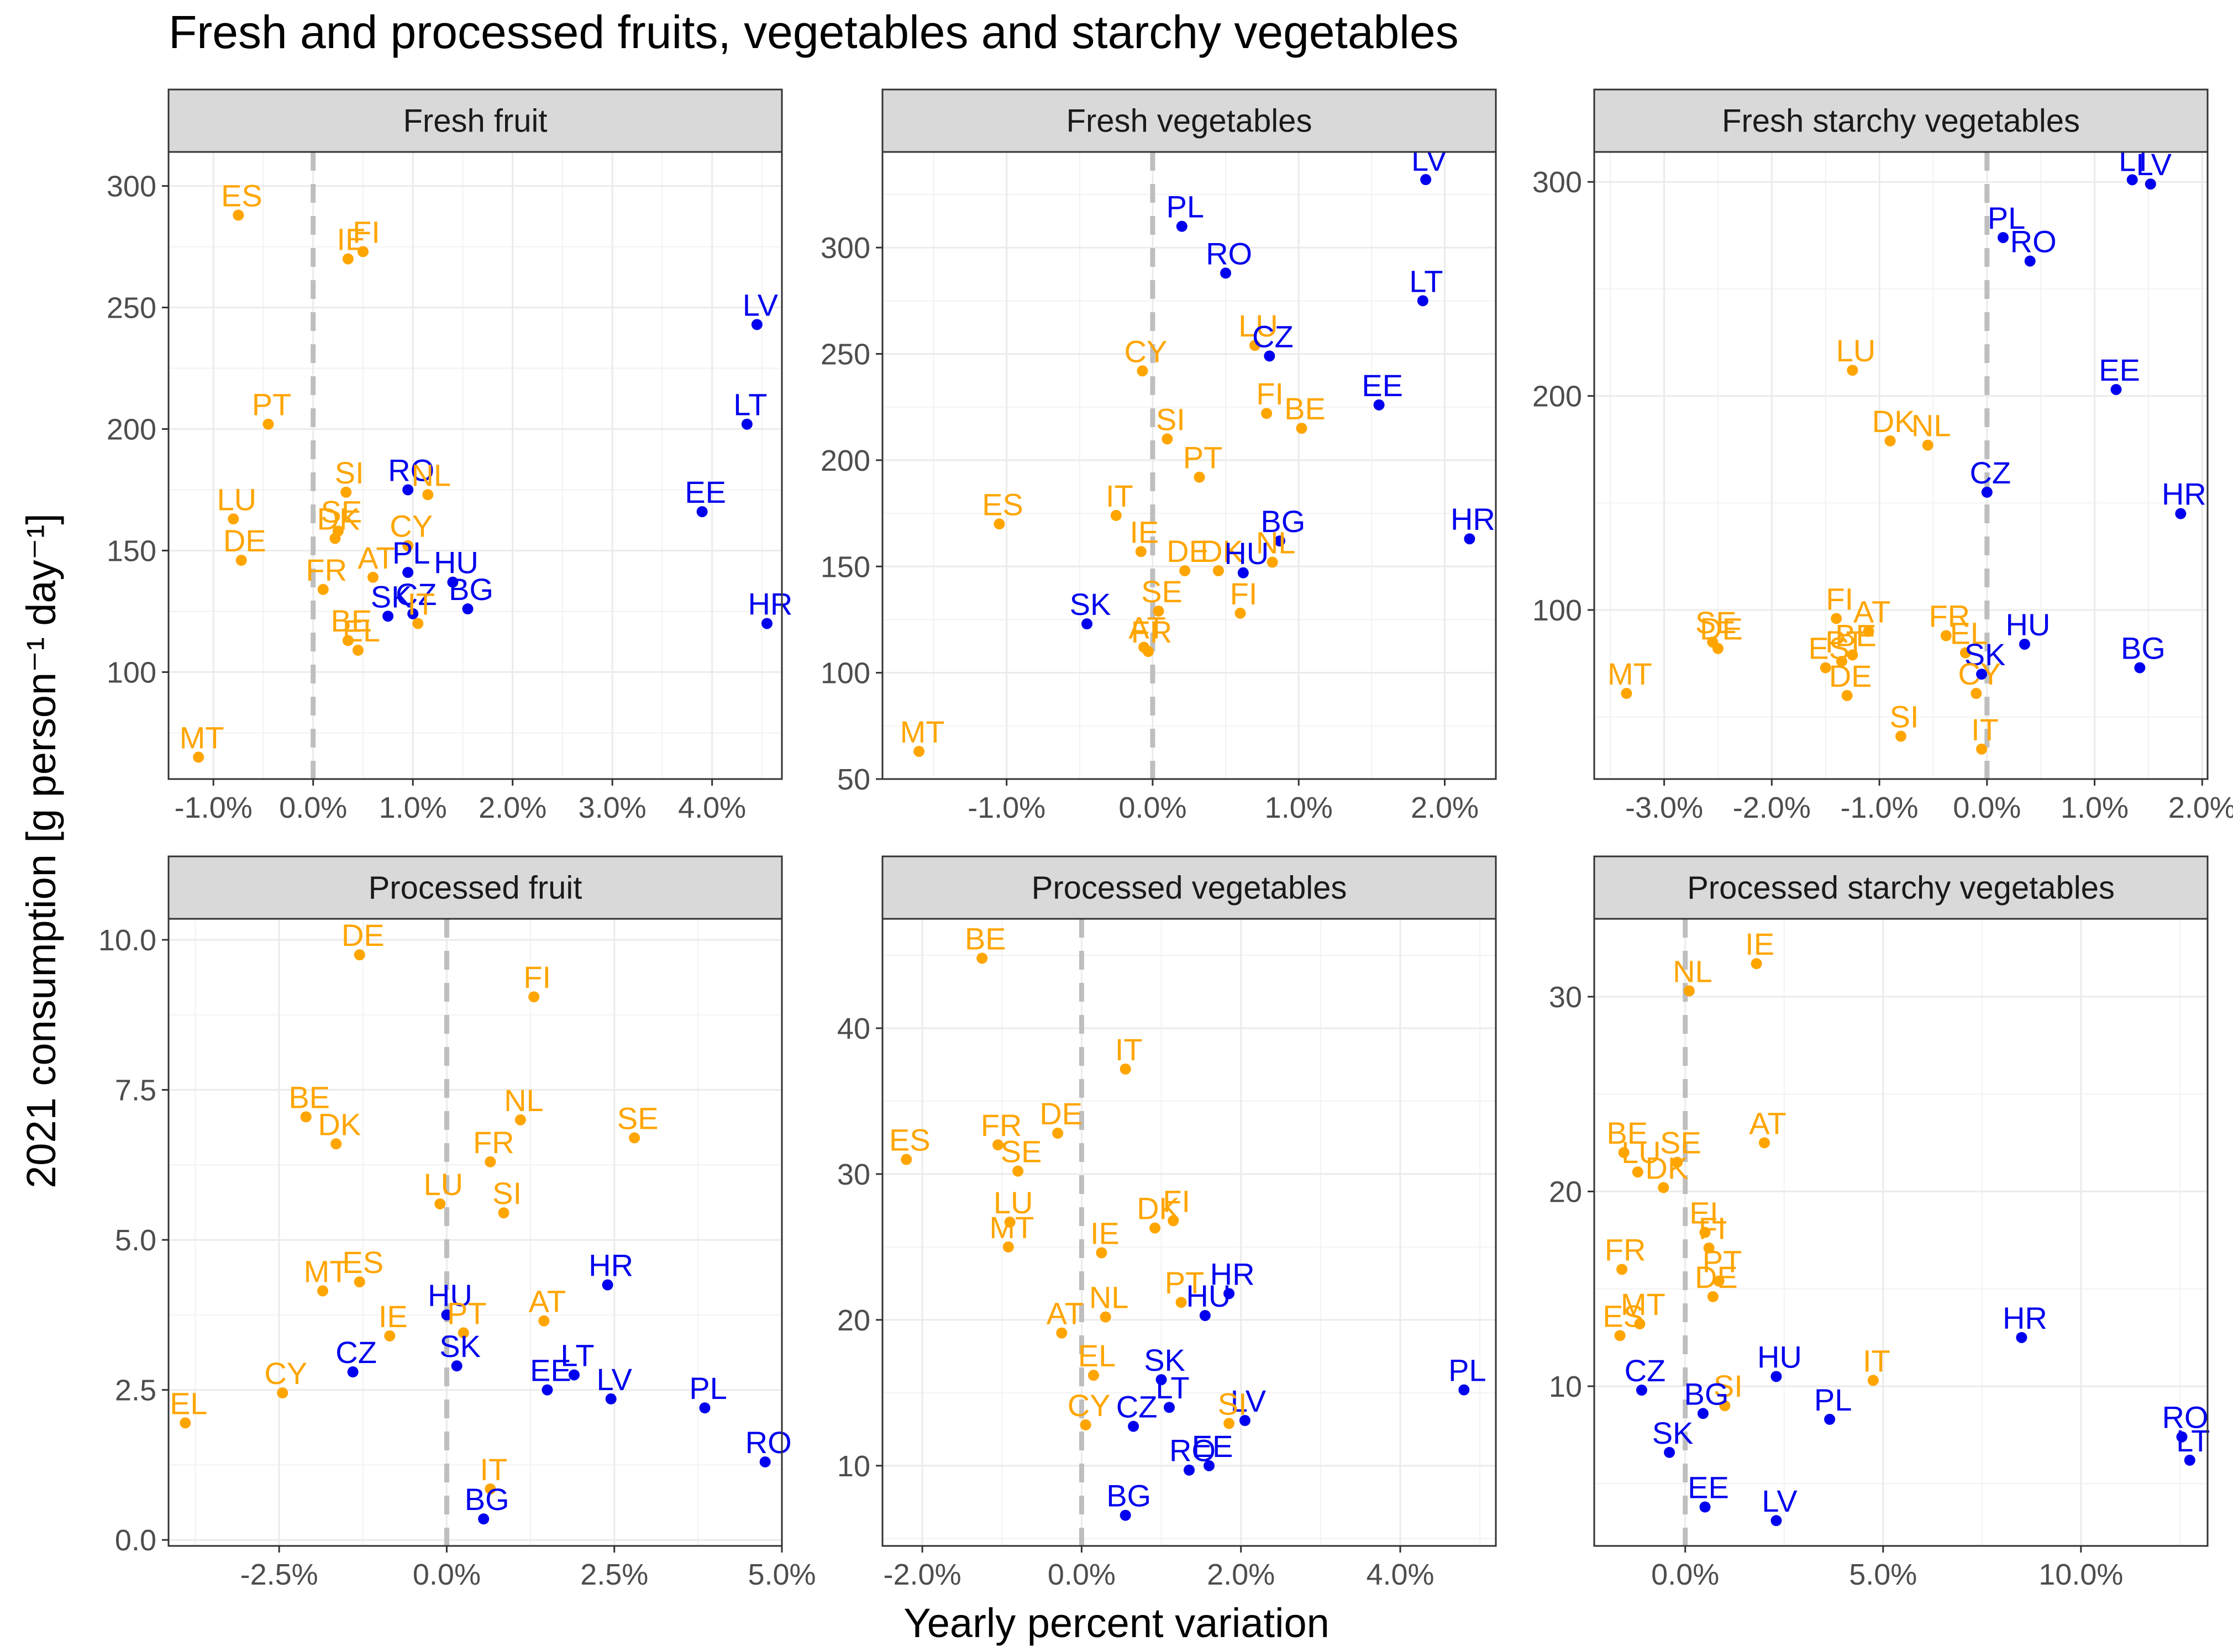  Describe the element at coordinates (611, 1265) in the screenshot. I see `data-point-label: HR` at that location.